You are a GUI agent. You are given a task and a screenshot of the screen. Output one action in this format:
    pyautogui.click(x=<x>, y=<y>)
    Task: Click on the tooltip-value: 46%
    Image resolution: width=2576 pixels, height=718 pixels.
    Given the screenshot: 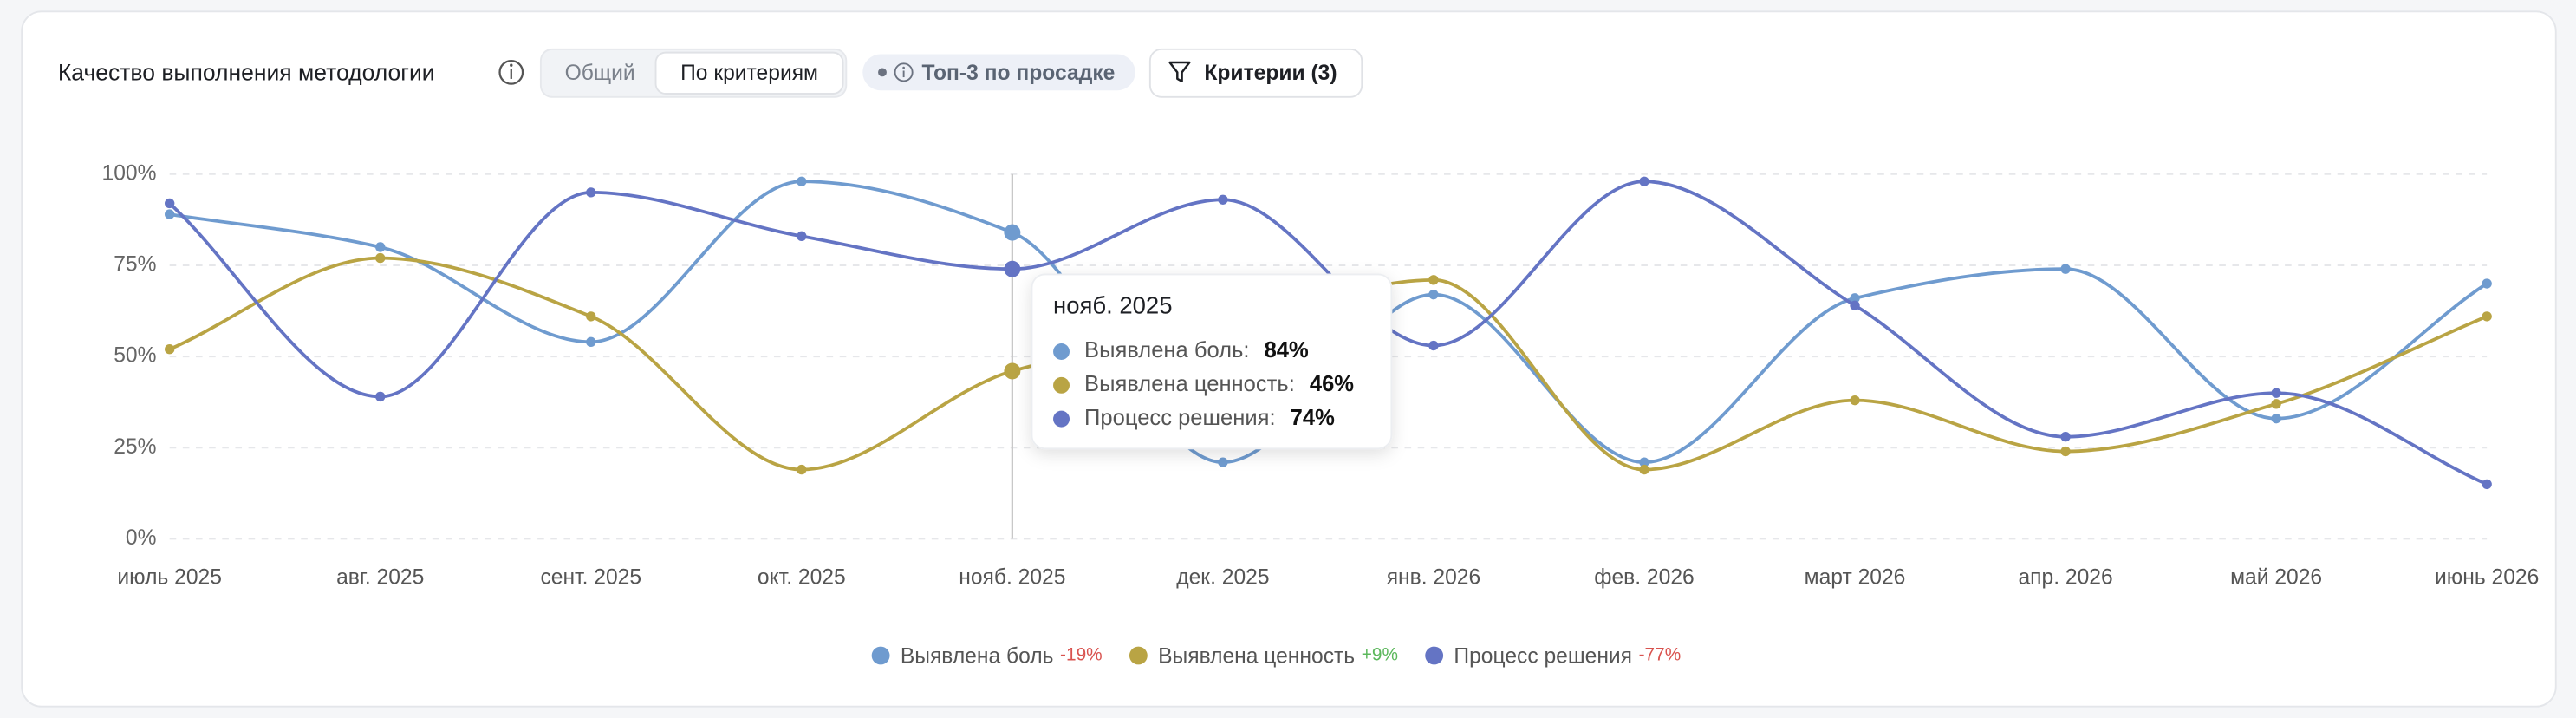 What is the action you would take?
    pyautogui.click(x=1332, y=384)
    